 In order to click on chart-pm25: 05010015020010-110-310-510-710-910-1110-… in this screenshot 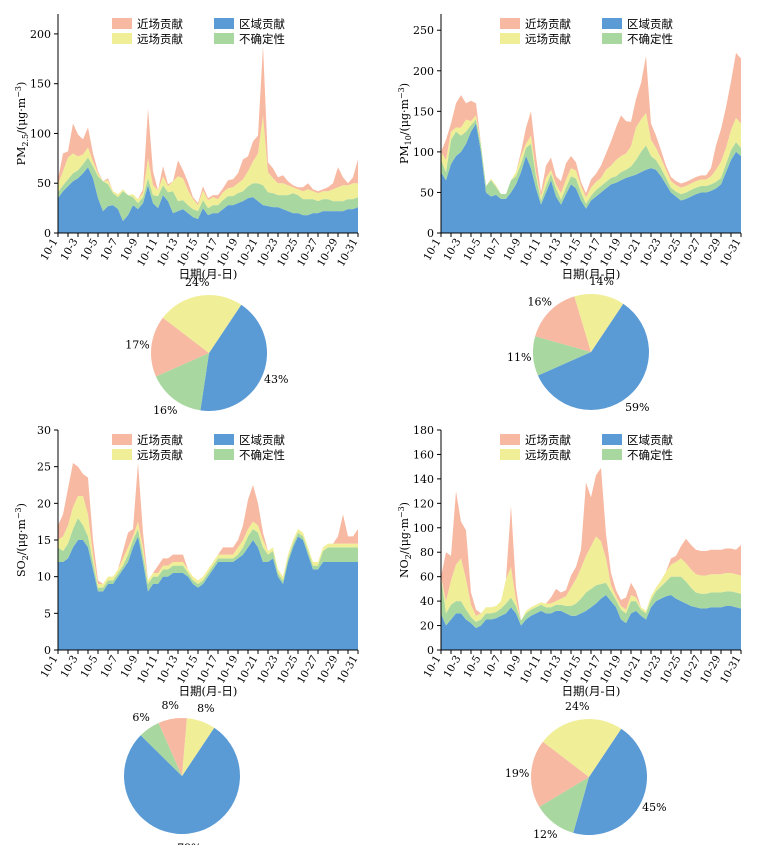, I will do `click(187, 147)`.